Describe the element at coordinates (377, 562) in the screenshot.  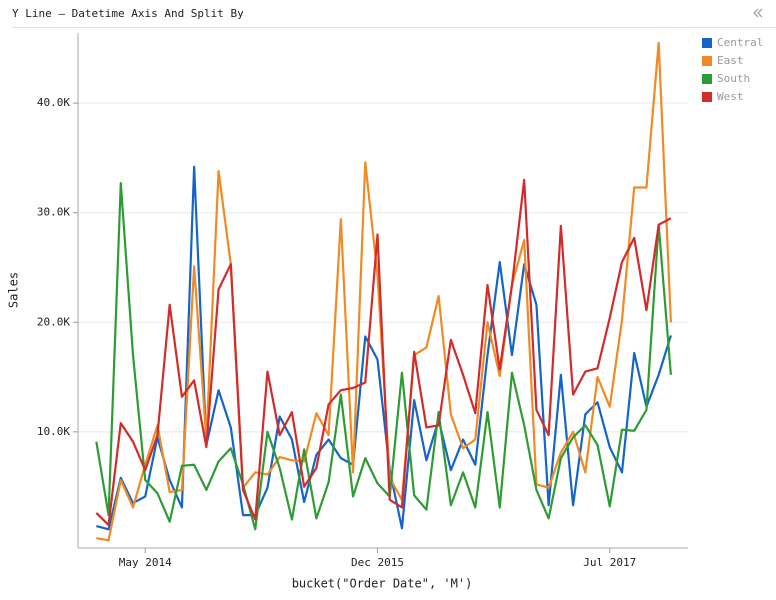
I see `x-tick-label: Dec 2015` at that location.